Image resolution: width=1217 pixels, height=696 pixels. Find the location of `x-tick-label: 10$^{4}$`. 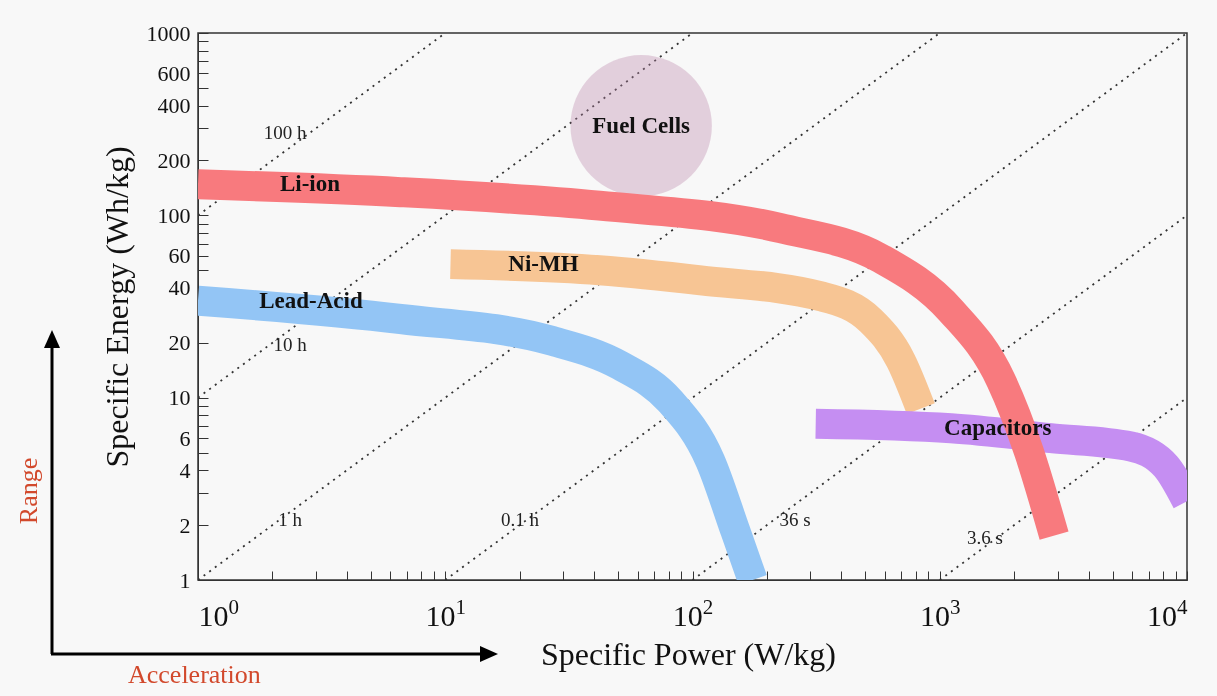

x-tick-label: 10$^{4}$ is located at coordinates (1167, 613).